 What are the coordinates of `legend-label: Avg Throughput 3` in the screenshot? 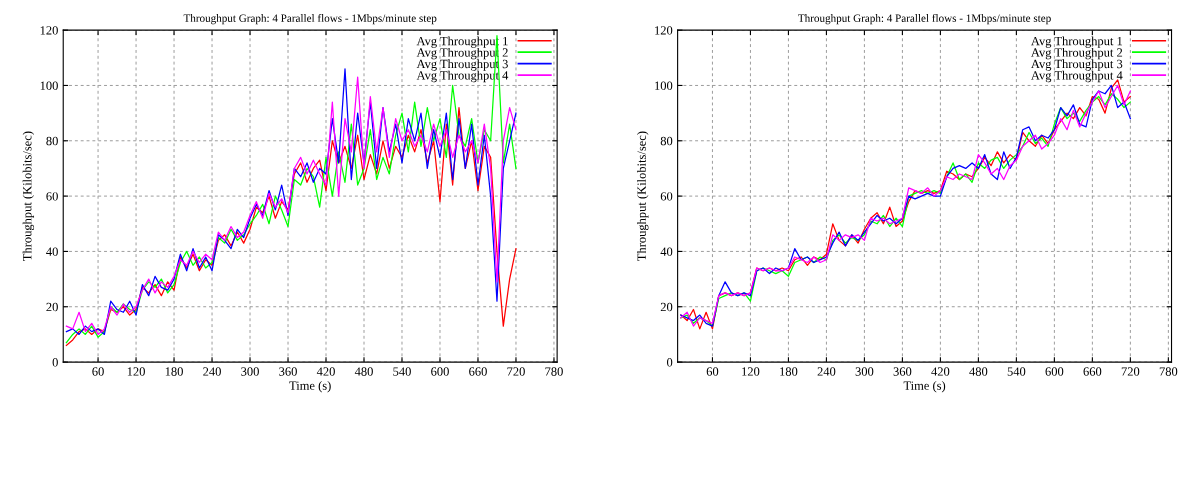 It's located at (1076, 65).